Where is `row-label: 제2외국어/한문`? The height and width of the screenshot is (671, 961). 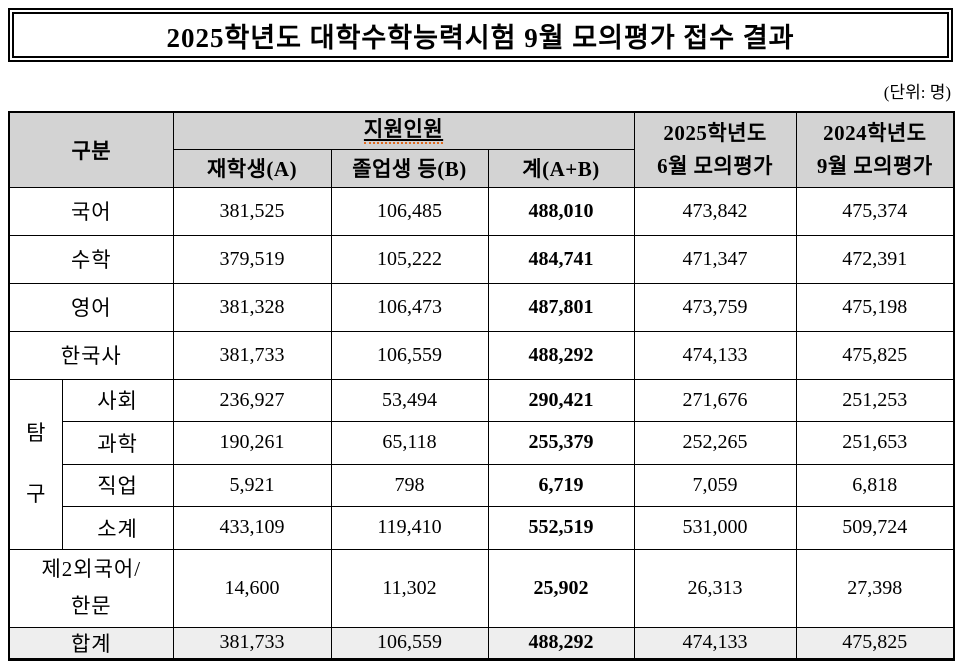
row-label: 제2외국어/한문 is located at coordinates (91, 588).